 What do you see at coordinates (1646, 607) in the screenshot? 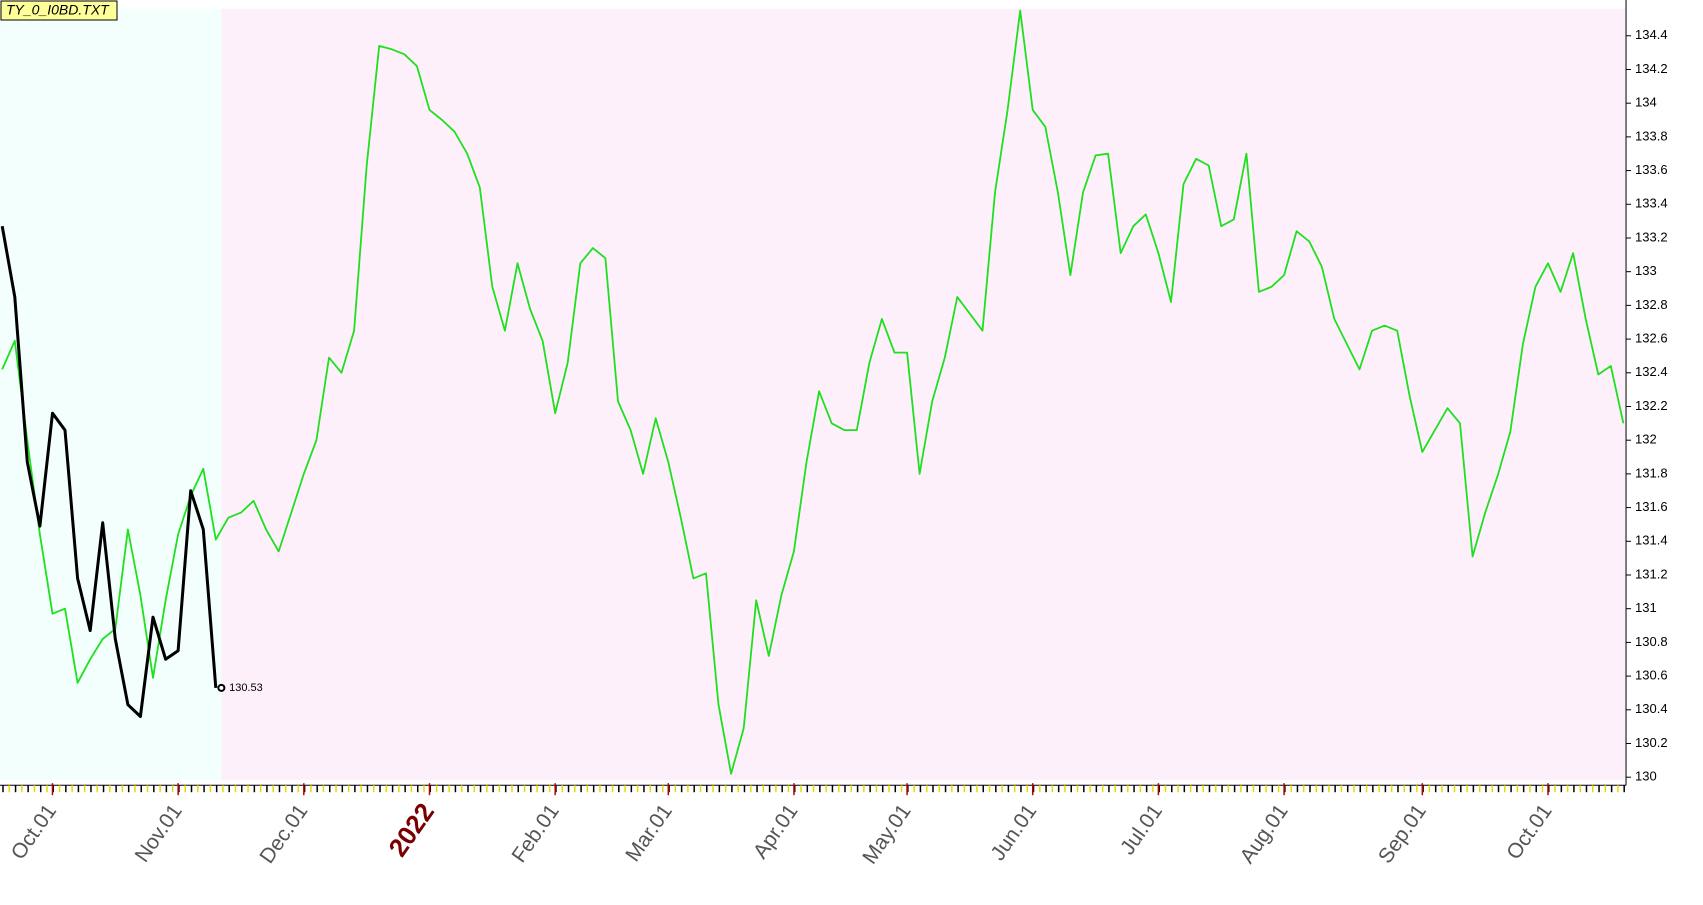
I see `y-tick-label: 131` at bounding box center [1646, 607].